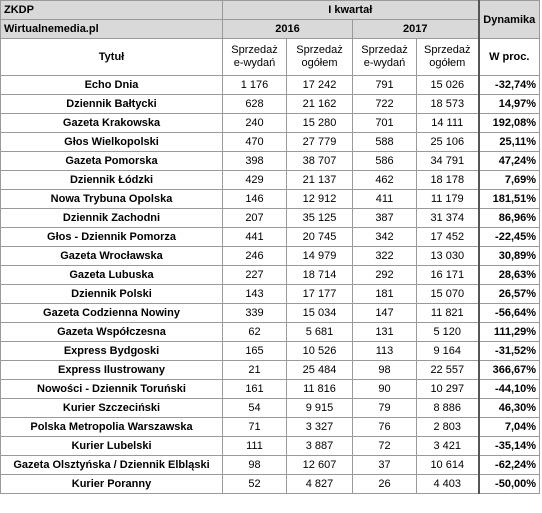  What do you see at coordinates (447, 123) in the screenshot?
I see `cell-total-sales-2017: 14 111` at bounding box center [447, 123].